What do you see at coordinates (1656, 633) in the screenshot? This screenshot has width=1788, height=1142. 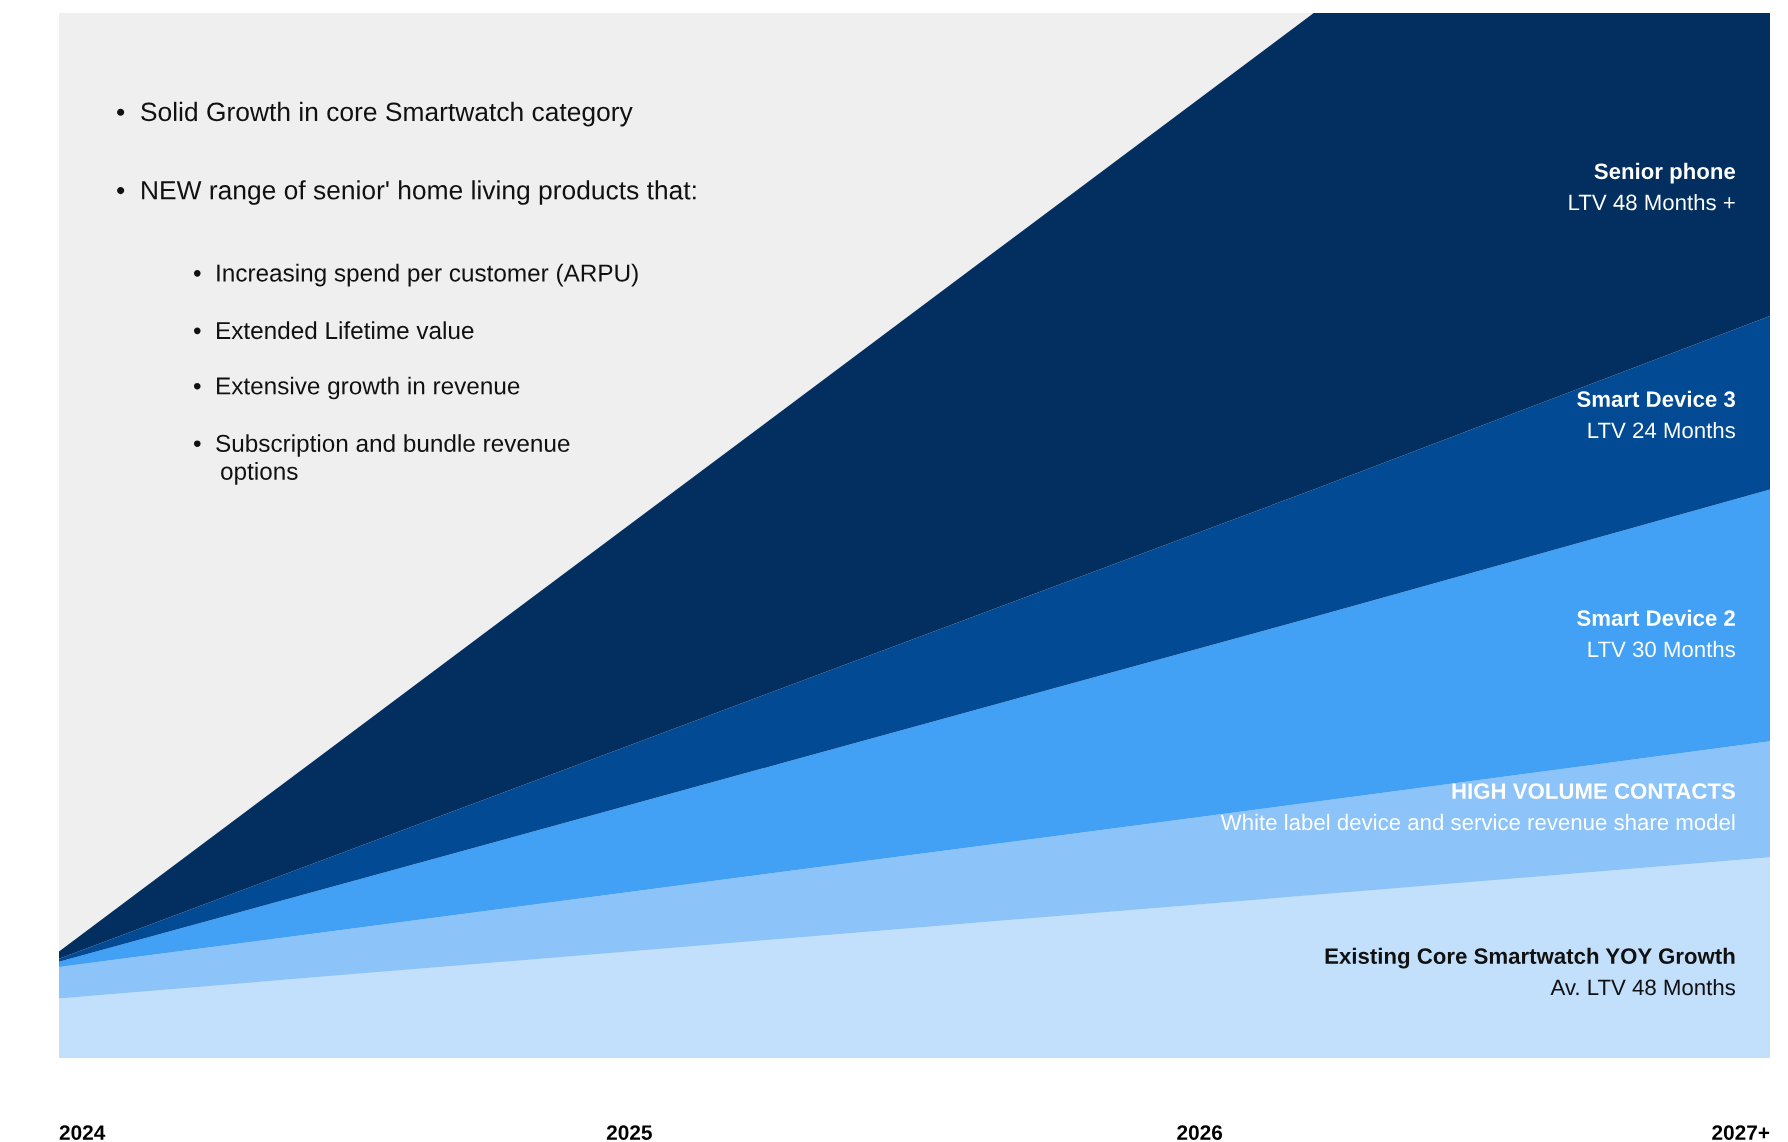 I see `series-label: Smart Device 2 LTV 30 Months` at bounding box center [1656, 633].